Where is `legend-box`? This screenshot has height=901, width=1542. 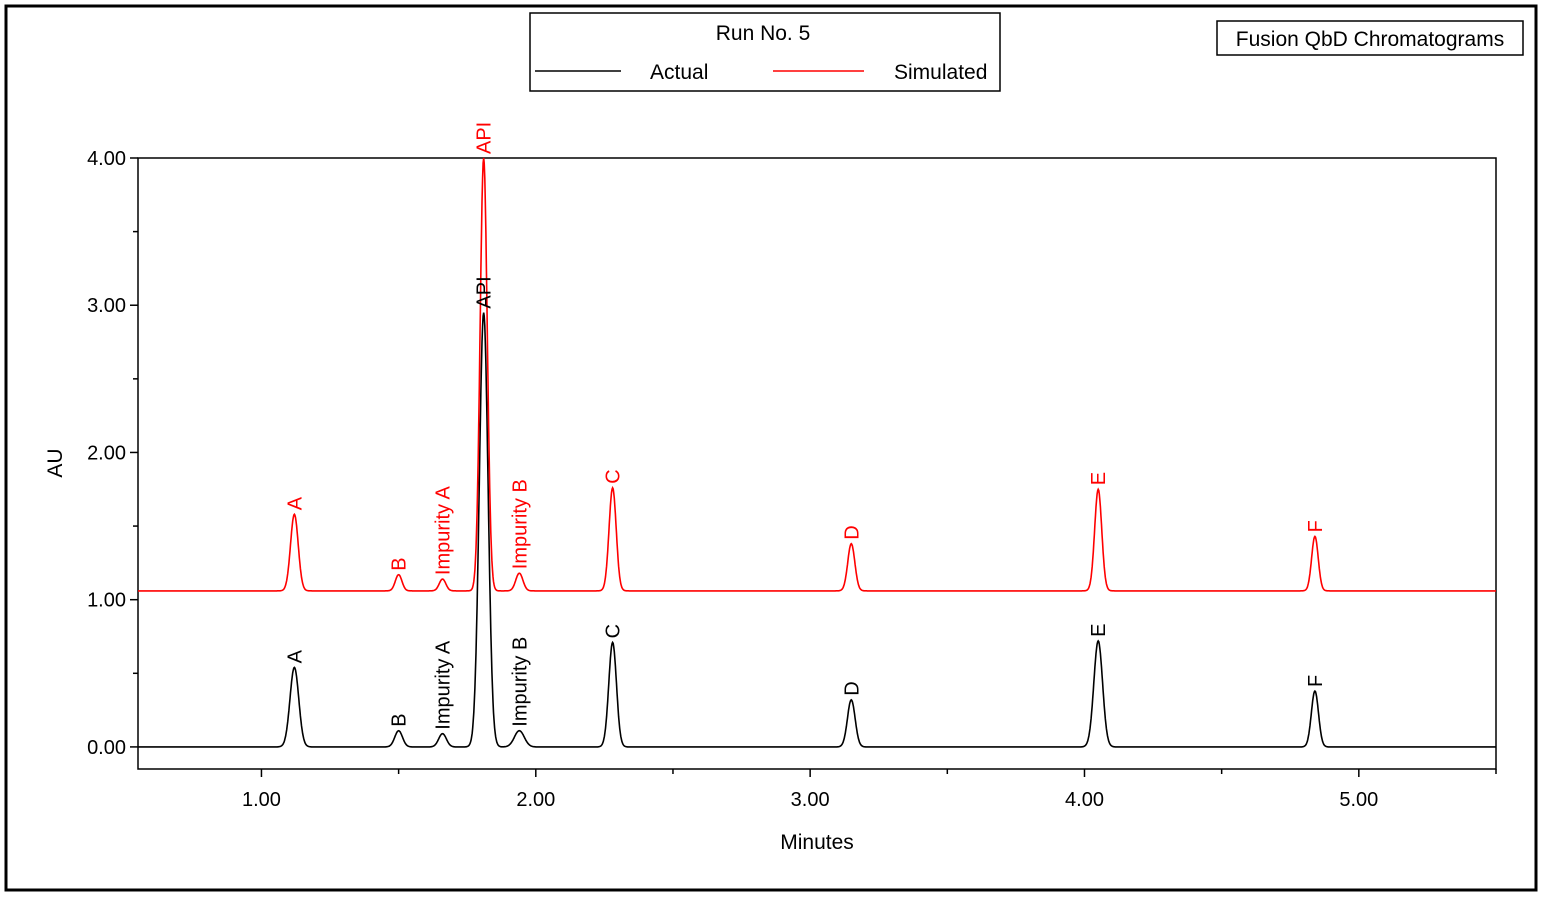
legend-box is located at coordinates (765, 52).